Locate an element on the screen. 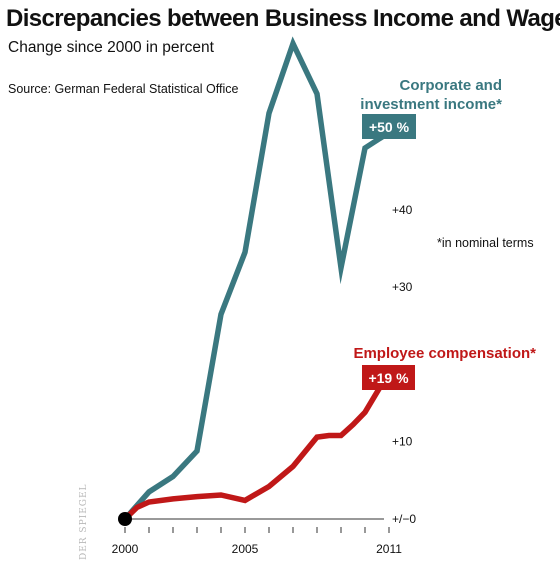 The image size is (560, 576). x-tick-label: 2000 is located at coordinates (125, 549).